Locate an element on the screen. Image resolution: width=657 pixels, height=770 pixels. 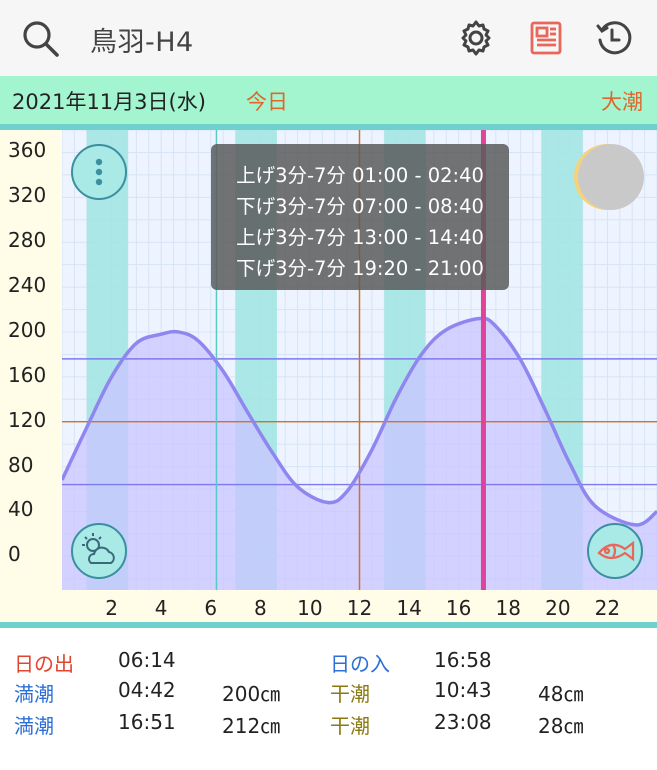
y-tick-label: 360 is located at coordinates (27, 150).